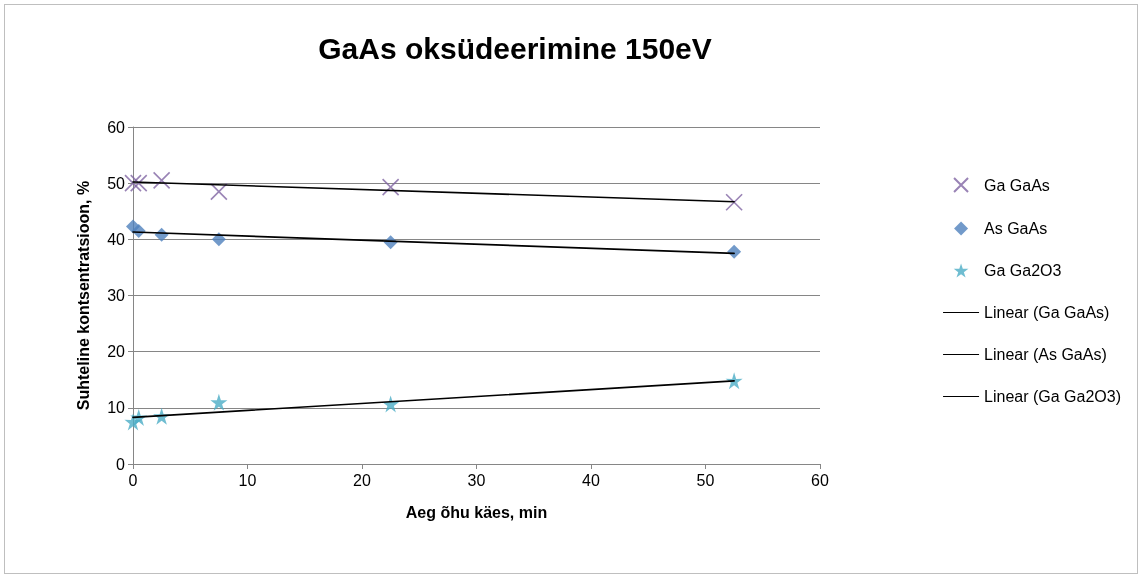 This screenshot has height=580, width=1146. What do you see at coordinates (121, 464) in the screenshot?
I see `y-tick-label: 0` at bounding box center [121, 464].